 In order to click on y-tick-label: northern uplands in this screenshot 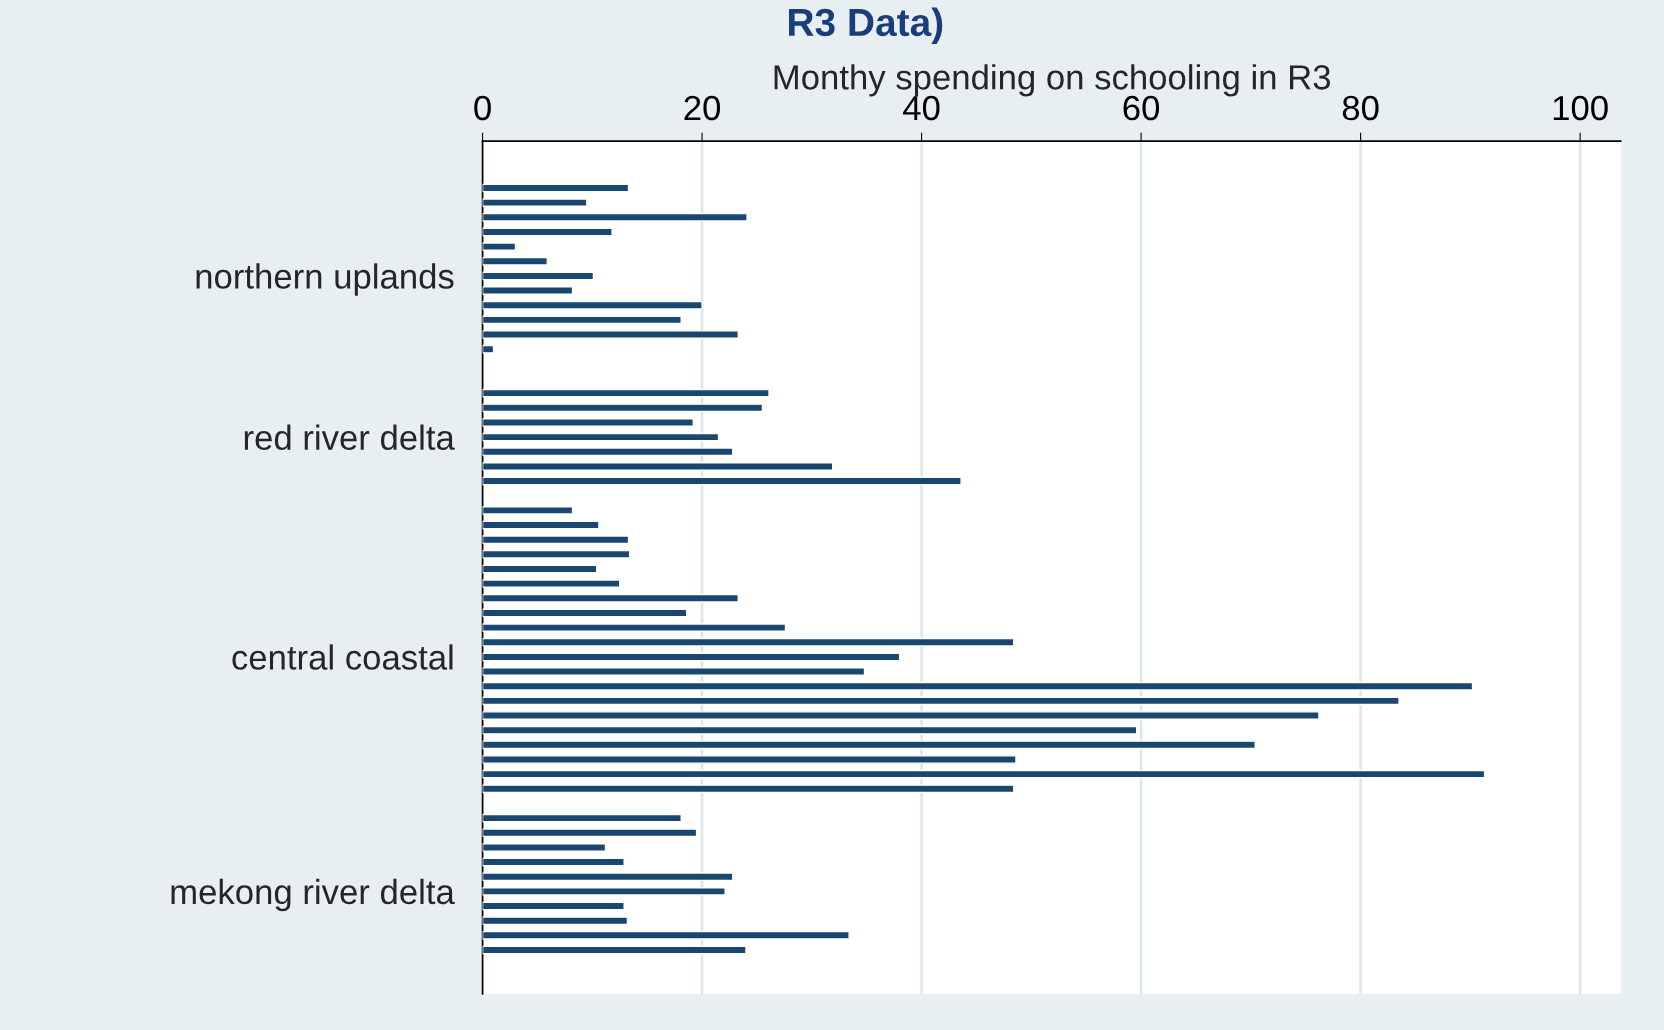, I will do `click(325, 279)`.